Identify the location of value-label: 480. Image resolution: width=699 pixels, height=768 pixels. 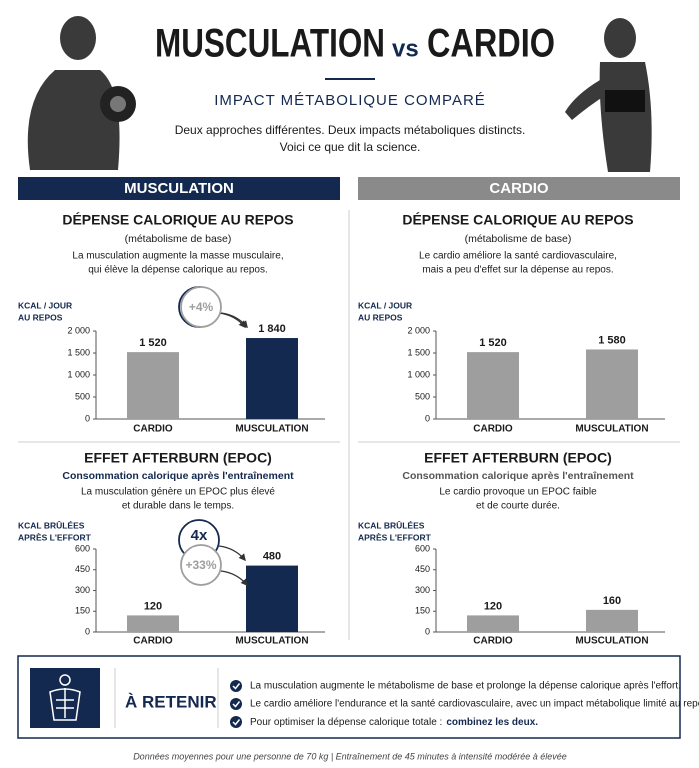
(272, 557).